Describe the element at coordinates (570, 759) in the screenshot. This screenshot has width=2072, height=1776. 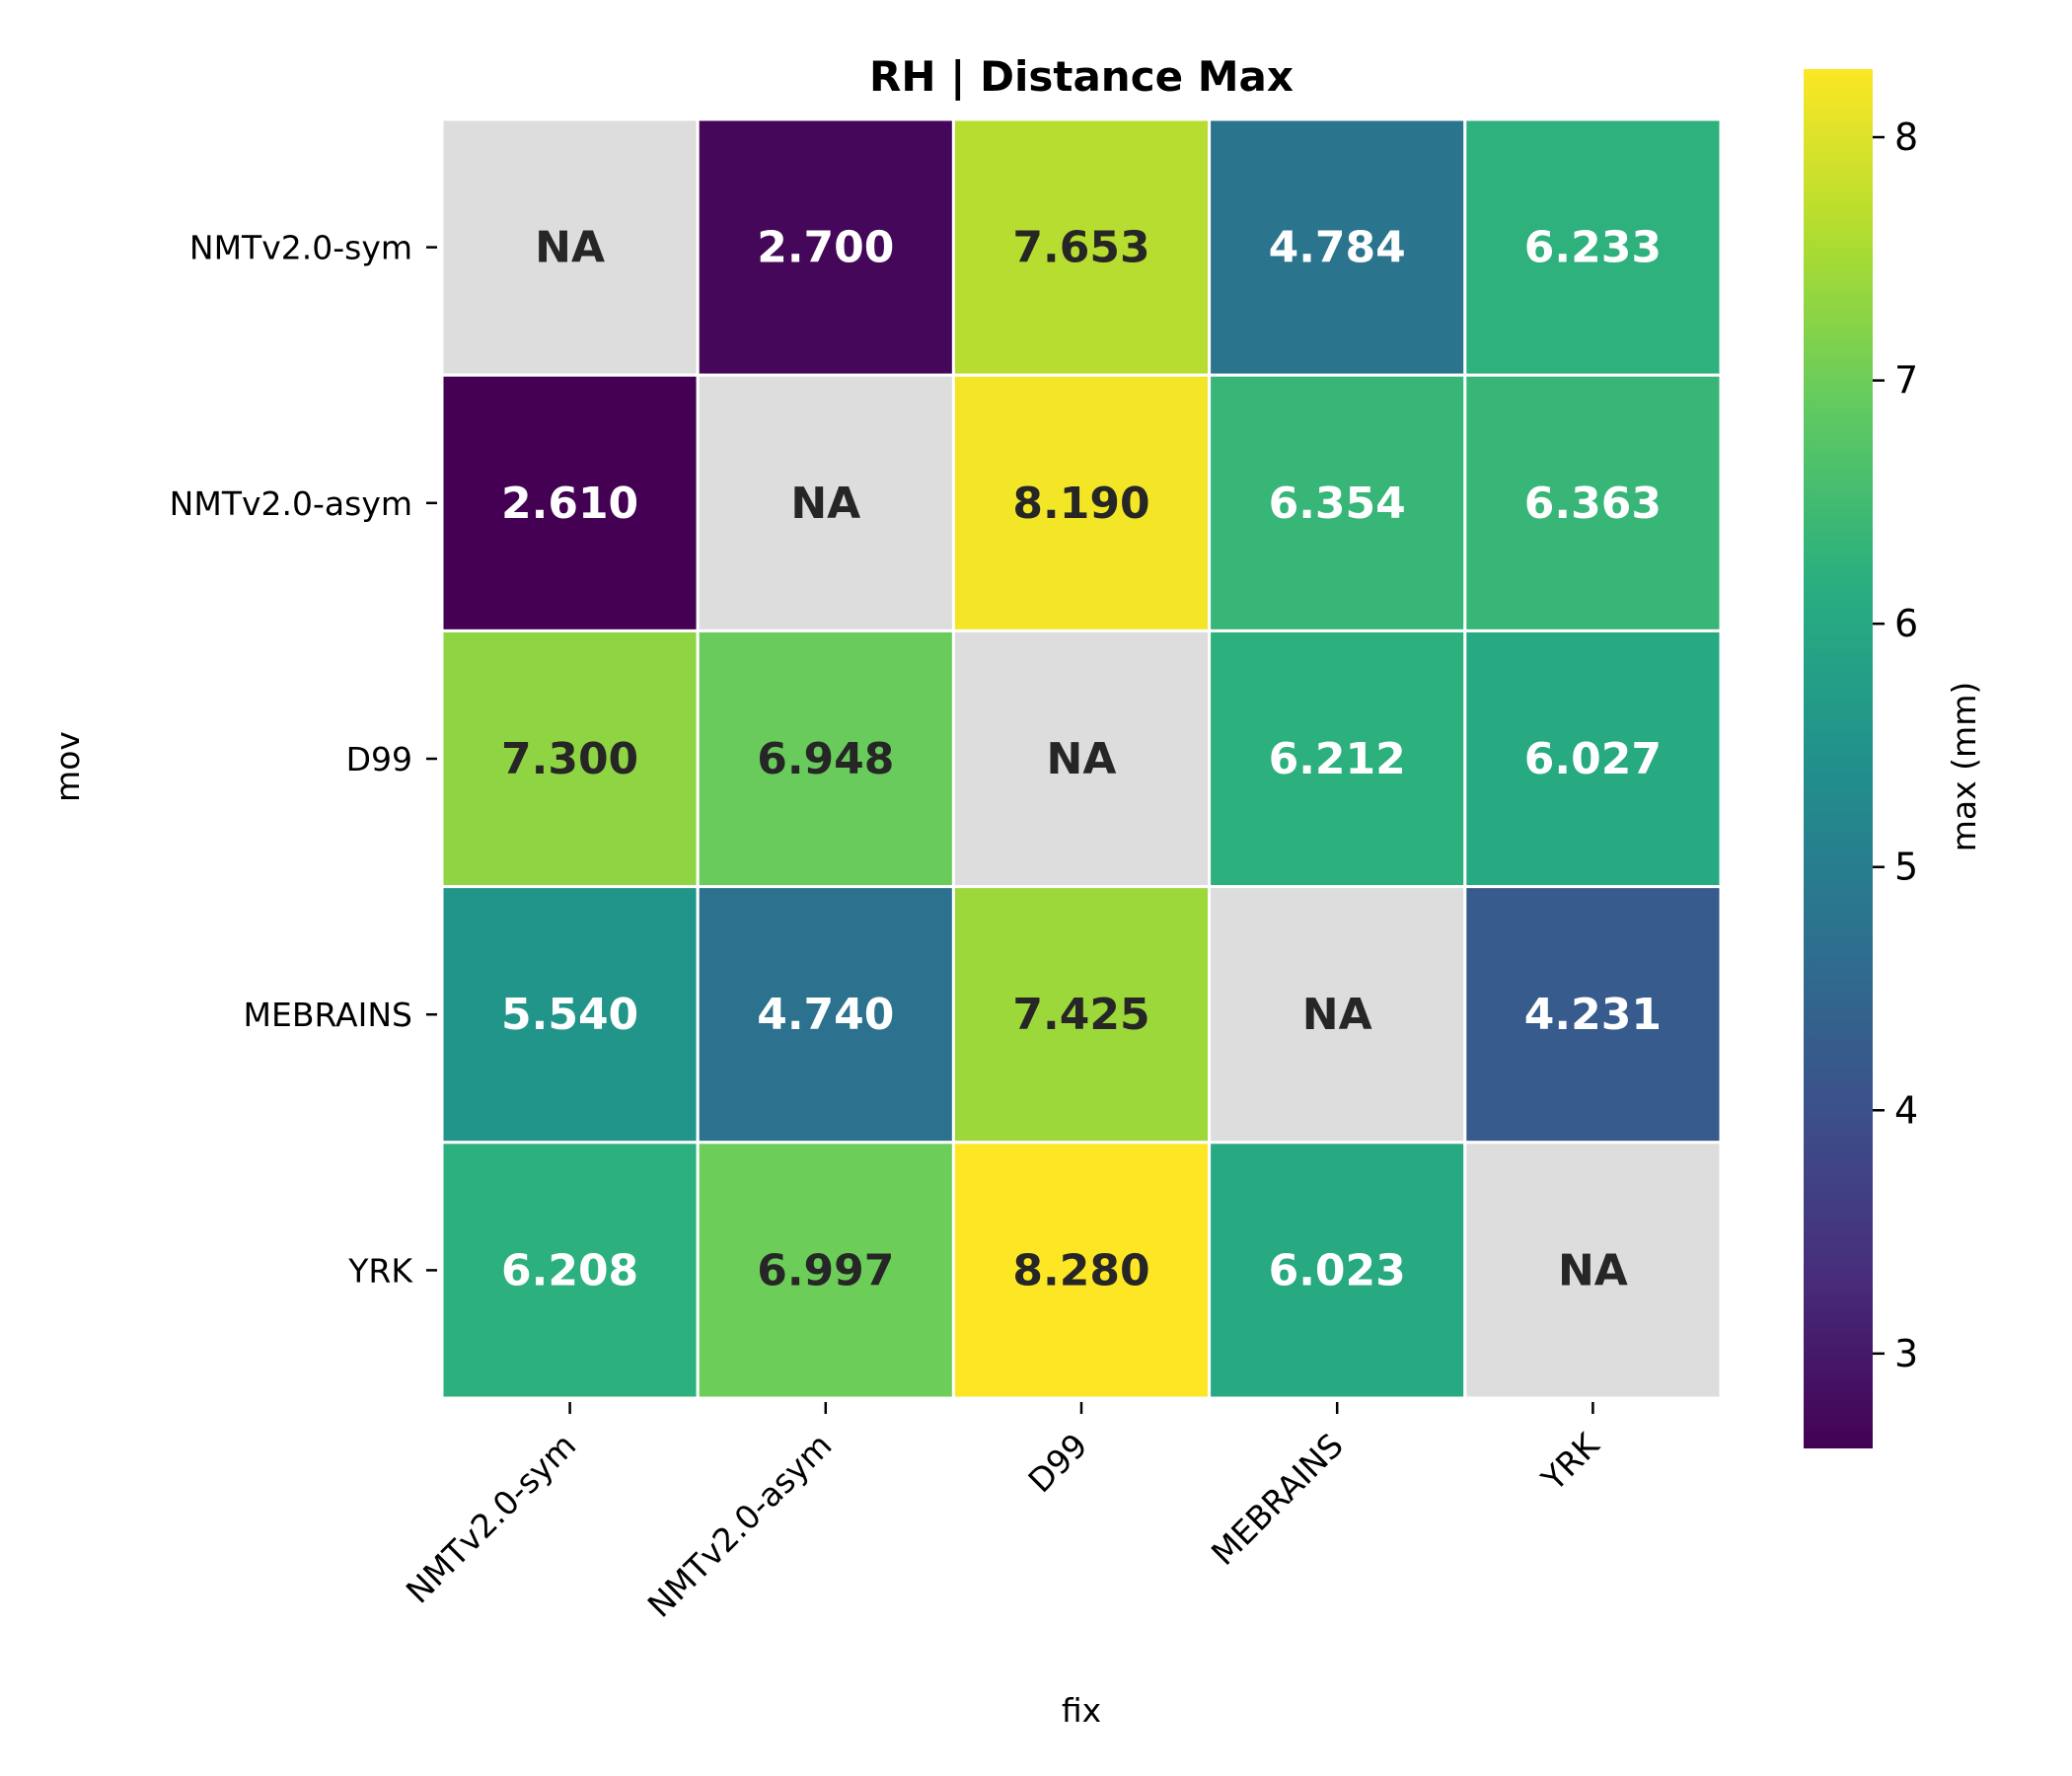
I see `cell-value-label: 7.300` at that location.